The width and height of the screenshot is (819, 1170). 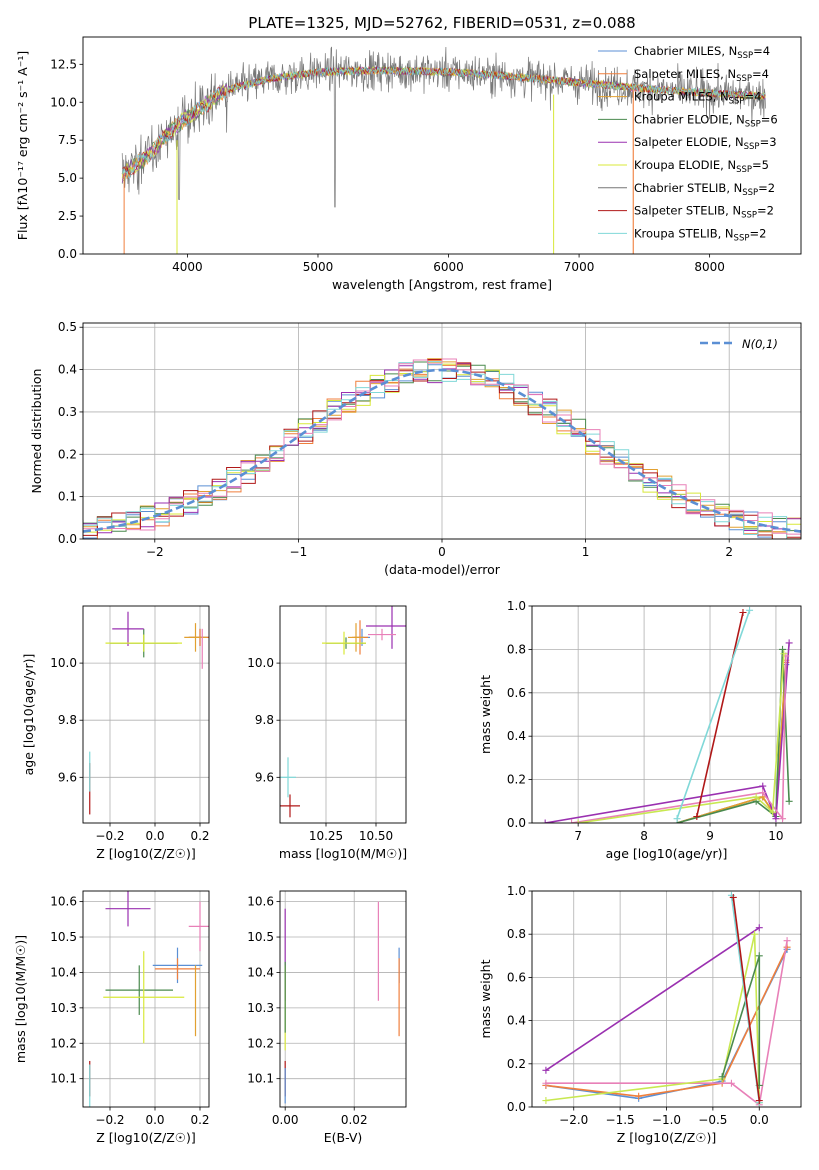 I want to click on x-axis-label: mass [log10(M/M☉)], so click(x=343, y=853).